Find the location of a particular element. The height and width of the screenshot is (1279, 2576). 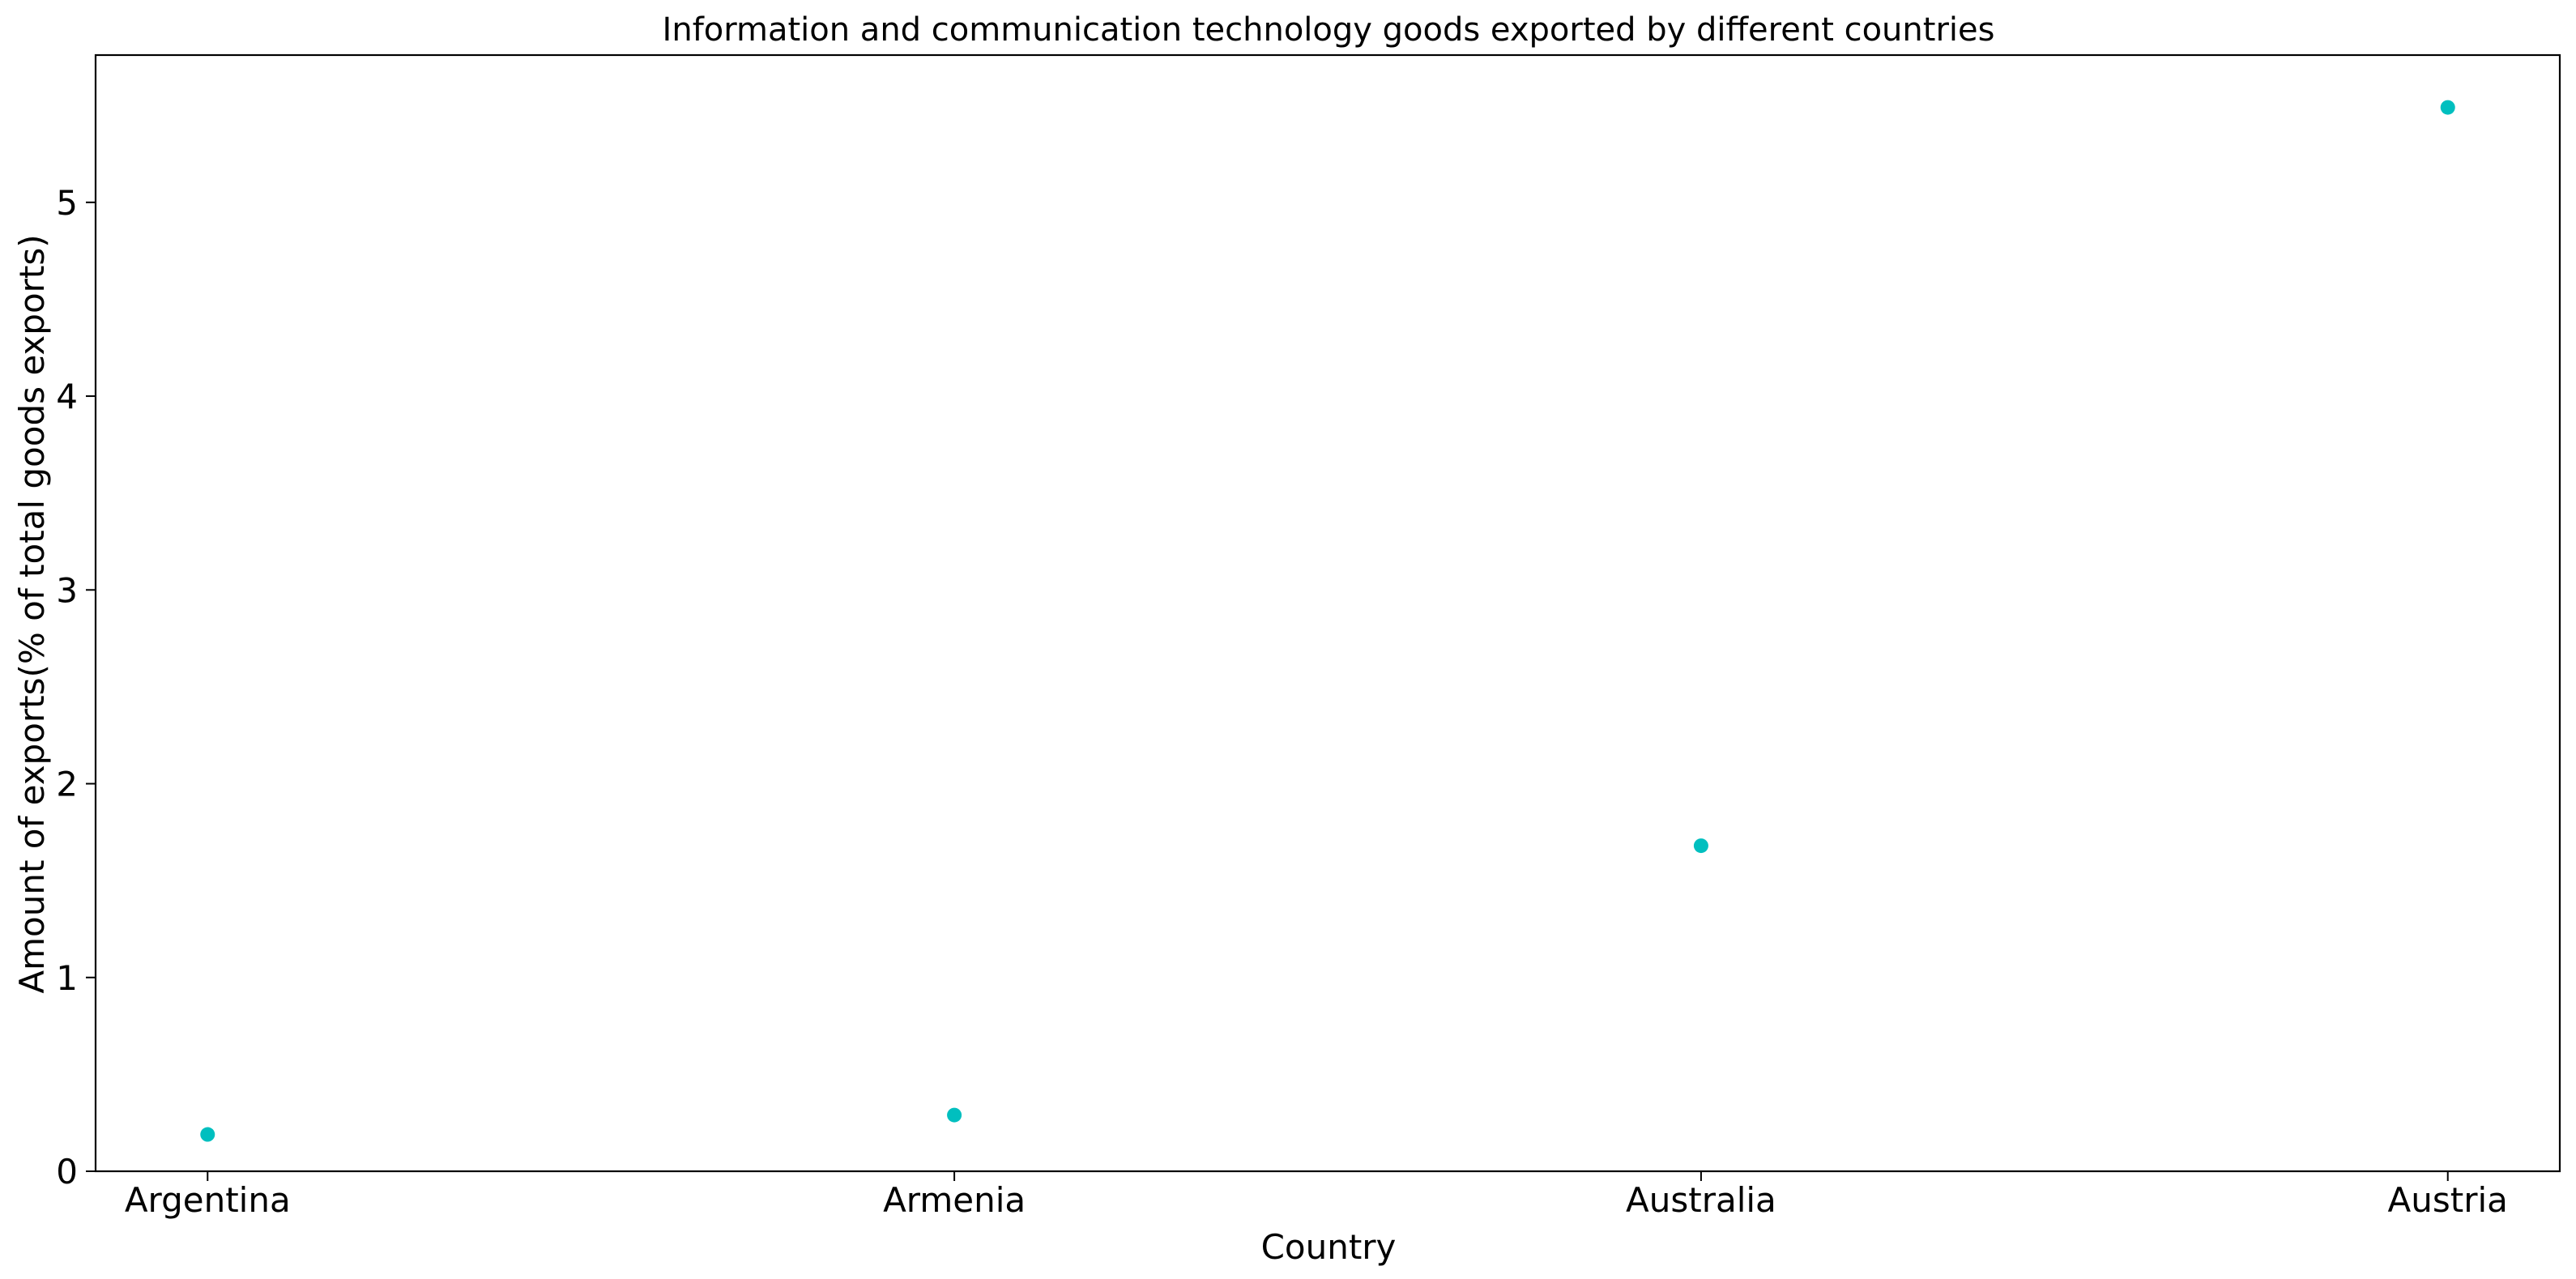

y-tick-label: 5 is located at coordinates (67, 203).